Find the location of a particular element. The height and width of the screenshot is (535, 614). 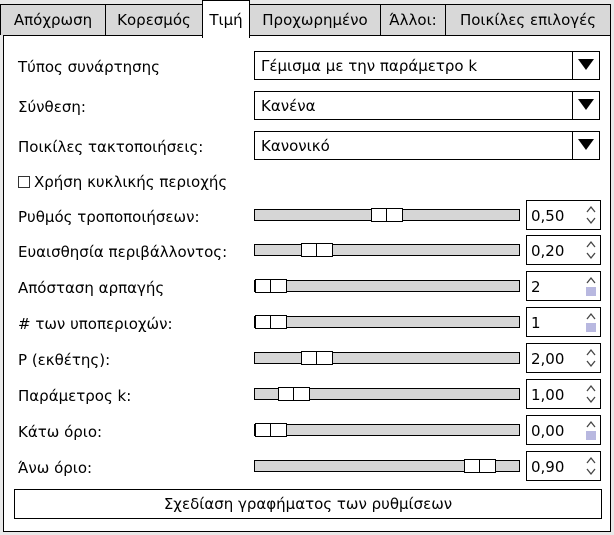

spinbox: 0,90 is located at coordinates (563, 466).